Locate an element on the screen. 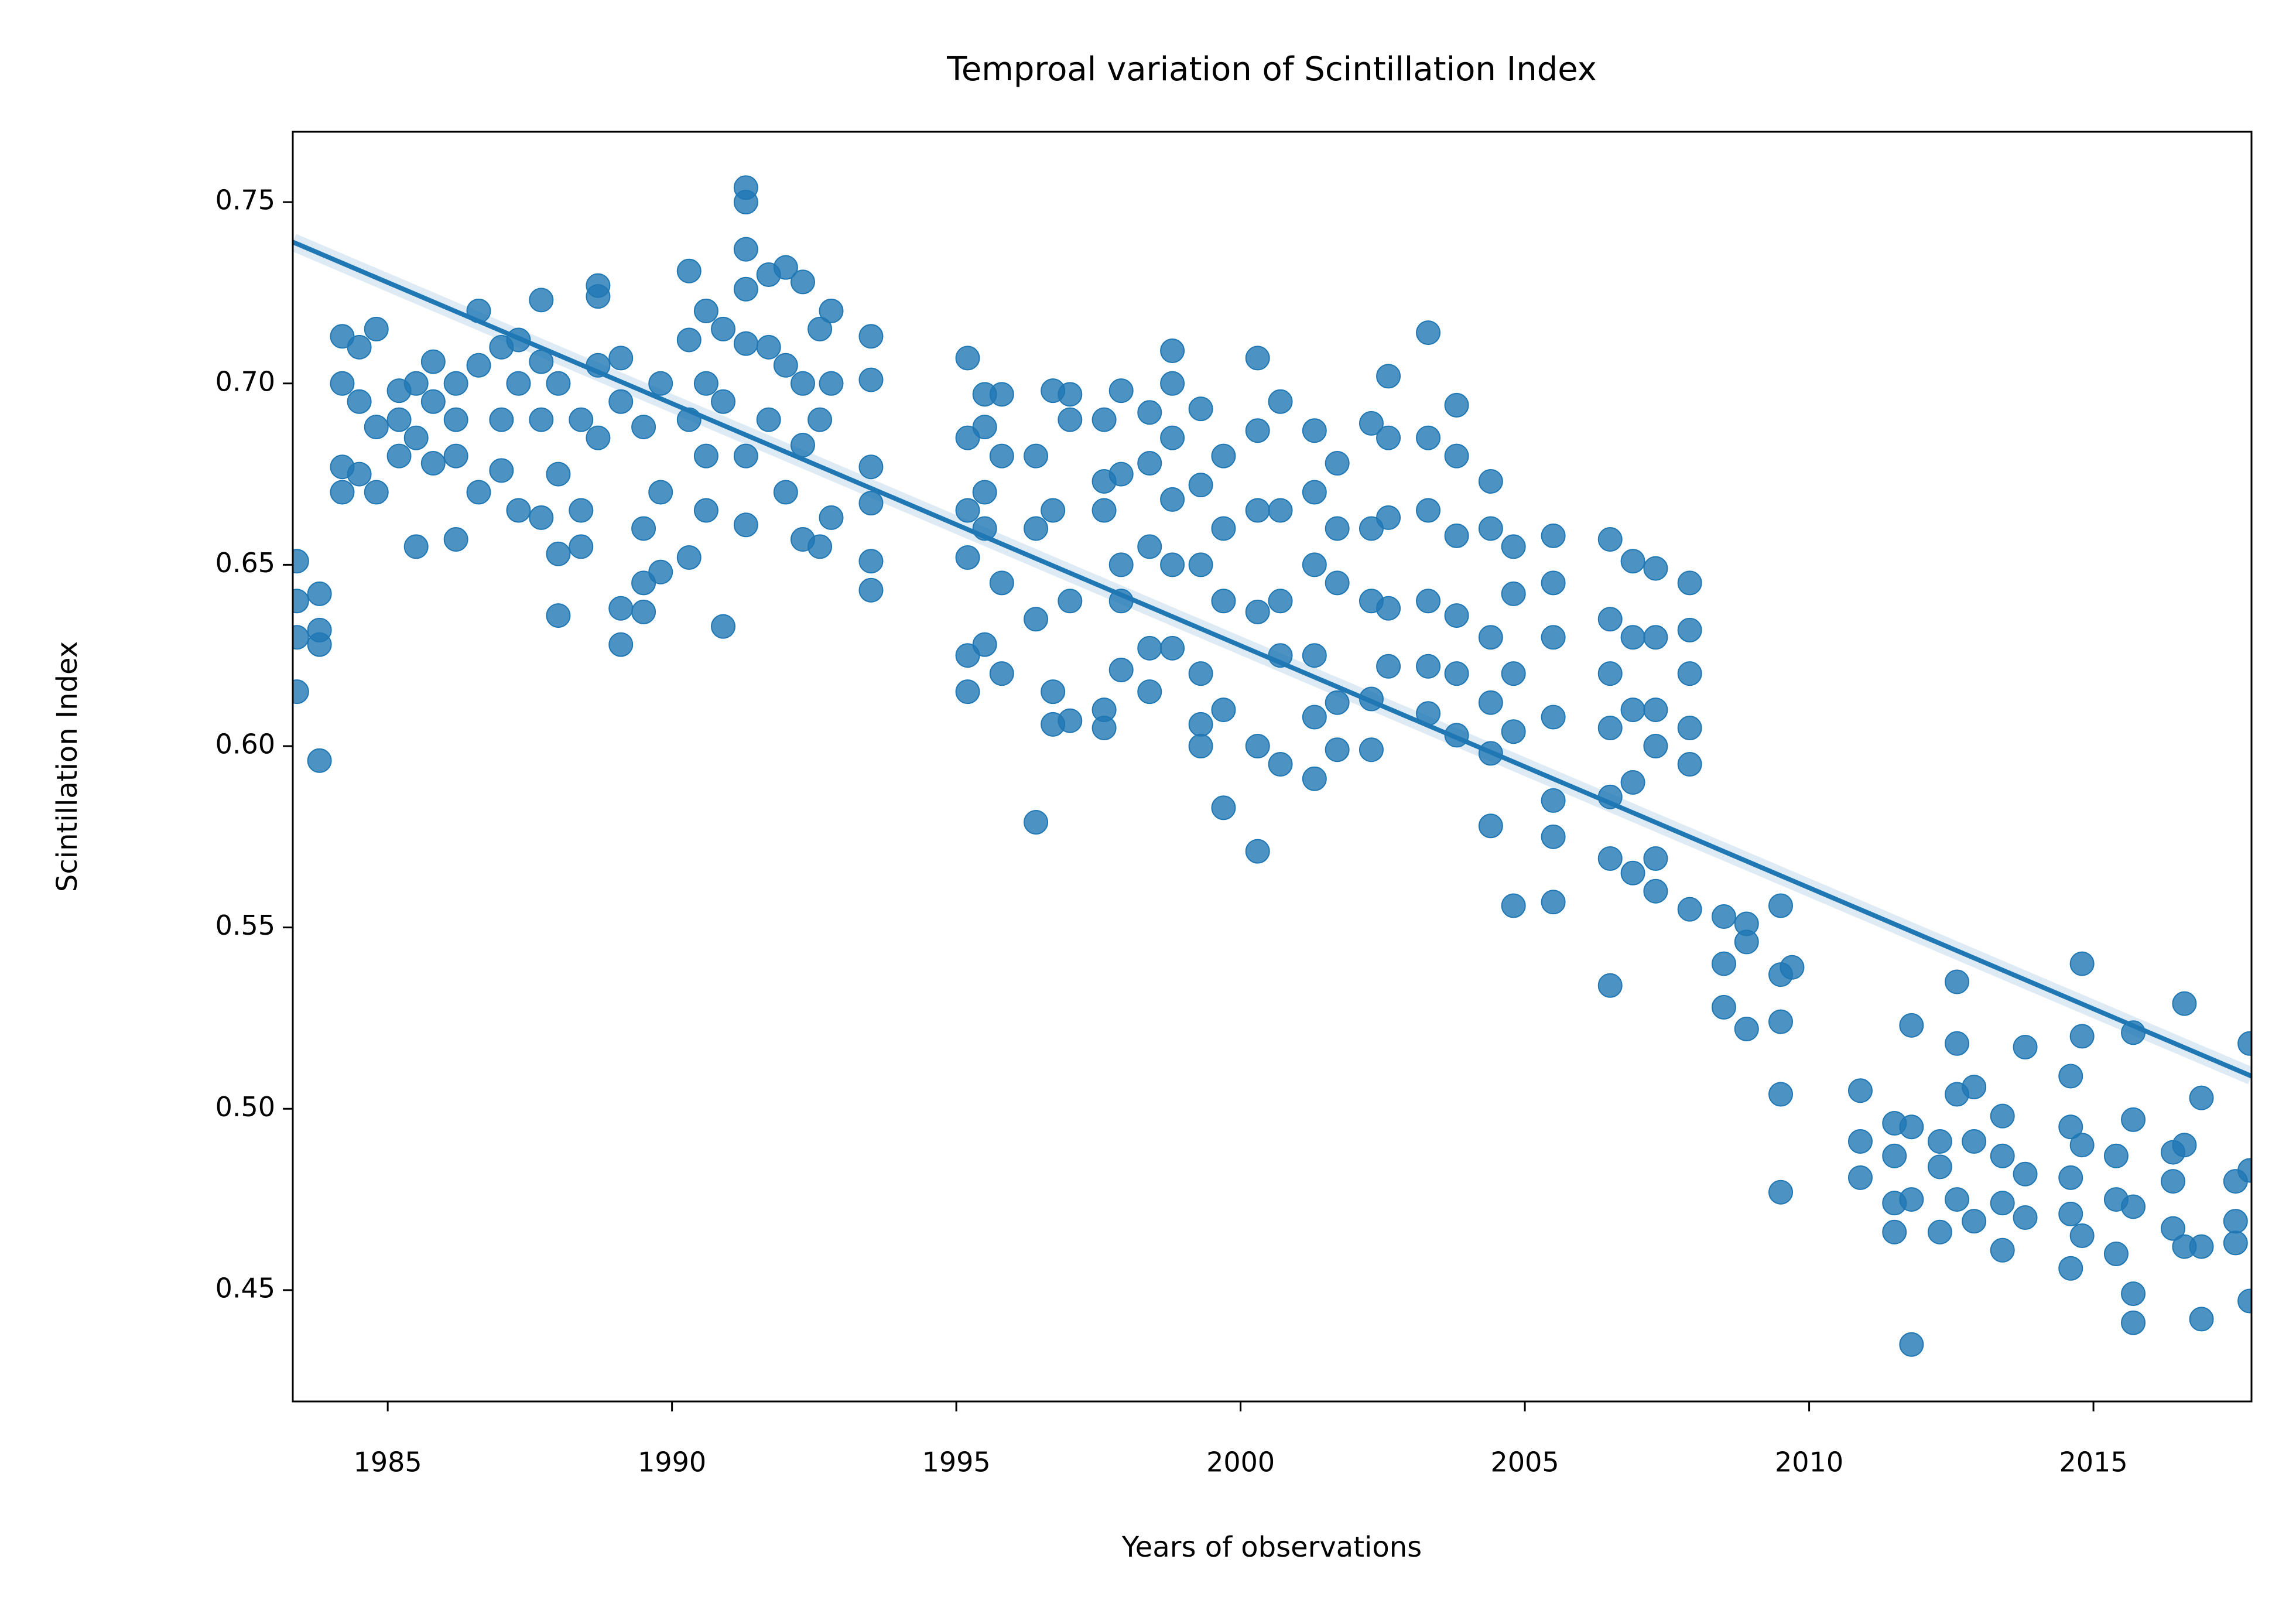 This screenshot has height=1624, width=2296. x-tick-label: 1985 is located at coordinates (388, 1462).